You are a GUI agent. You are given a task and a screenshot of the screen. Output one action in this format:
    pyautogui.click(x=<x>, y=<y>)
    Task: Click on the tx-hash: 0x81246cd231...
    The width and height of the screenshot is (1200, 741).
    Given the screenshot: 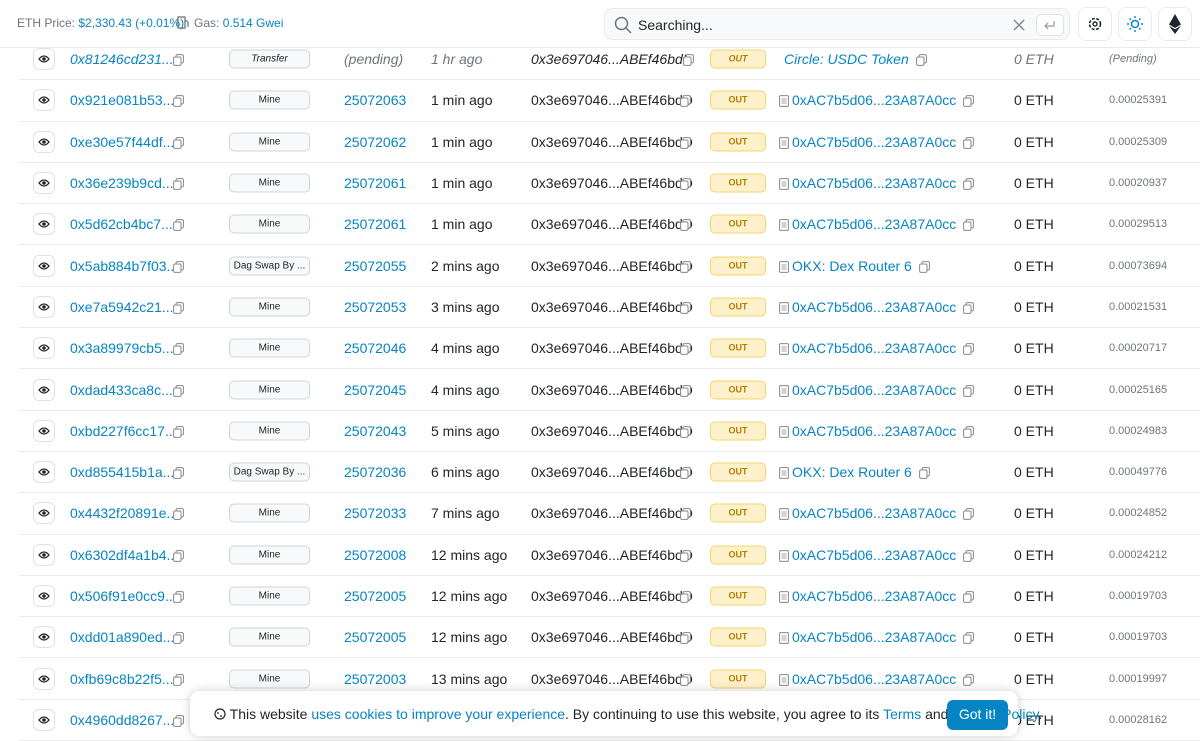 What is the action you would take?
    pyautogui.click(x=122, y=59)
    